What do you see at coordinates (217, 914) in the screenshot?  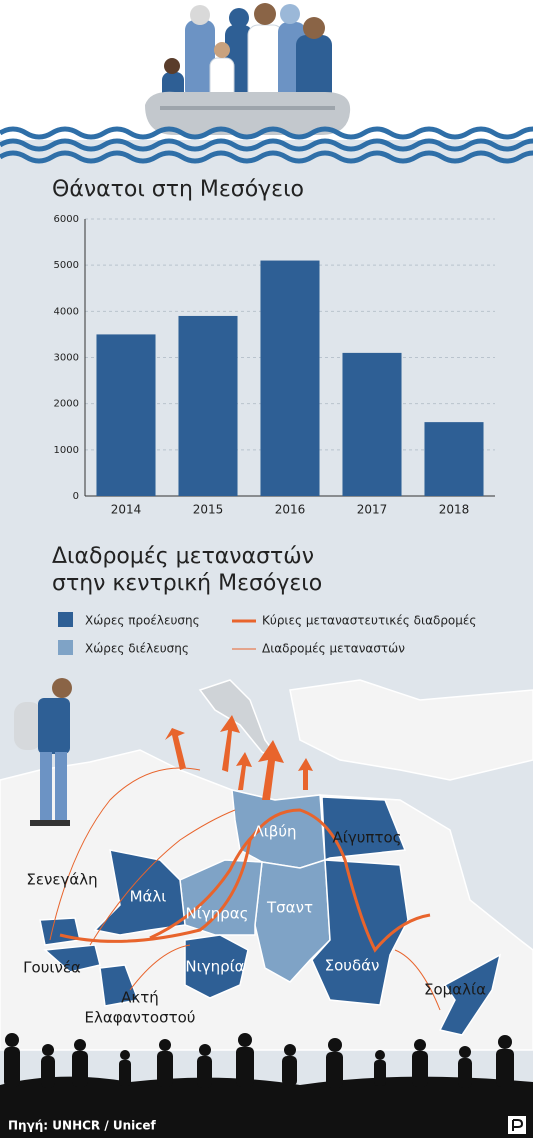 I see `country-label: Νίγηρας` at bounding box center [217, 914].